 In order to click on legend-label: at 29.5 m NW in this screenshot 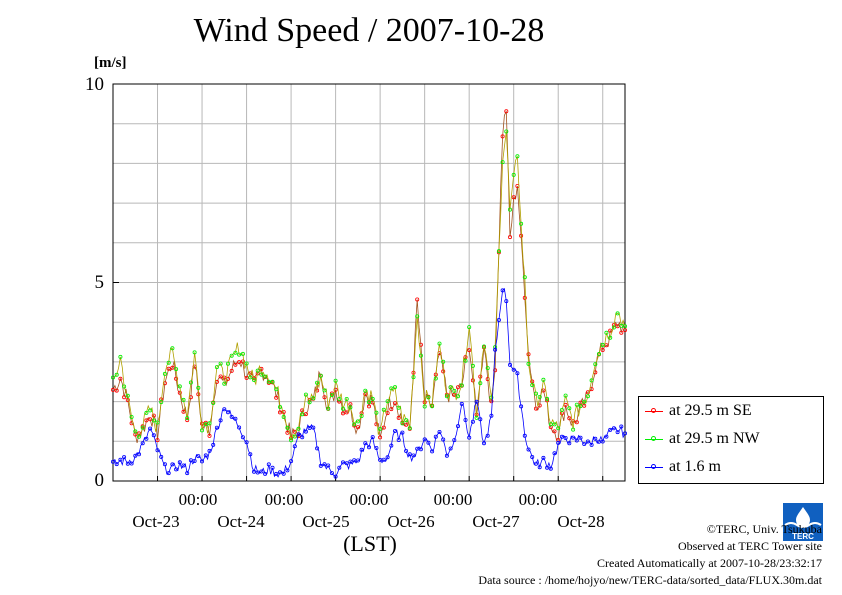, I will do `click(714, 438)`.